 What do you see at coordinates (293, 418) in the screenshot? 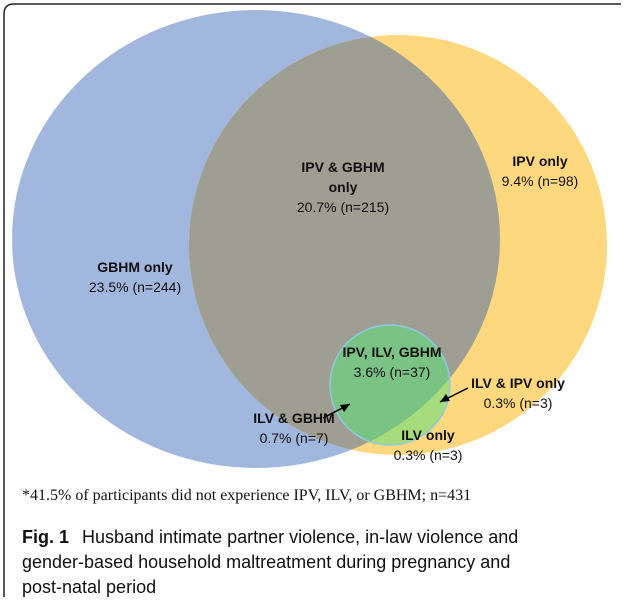
I see `region-label: ILV & GBHM` at bounding box center [293, 418].